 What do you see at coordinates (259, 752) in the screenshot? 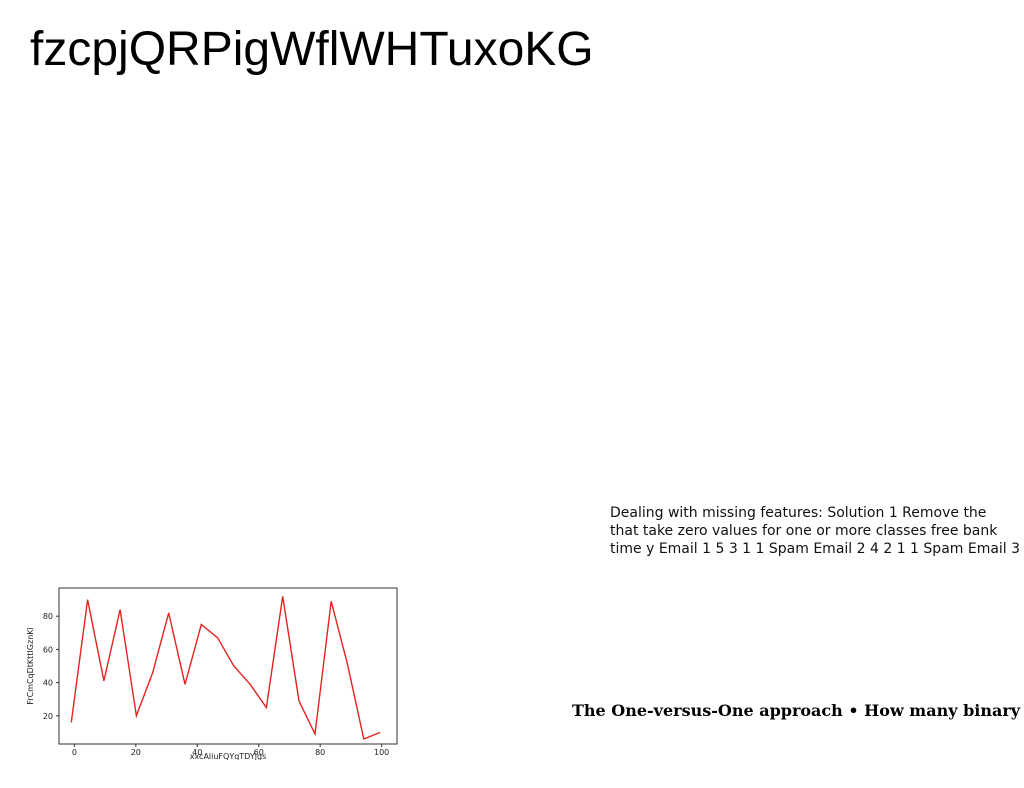
I see `x-tick-label: 60` at bounding box center [259, 752].